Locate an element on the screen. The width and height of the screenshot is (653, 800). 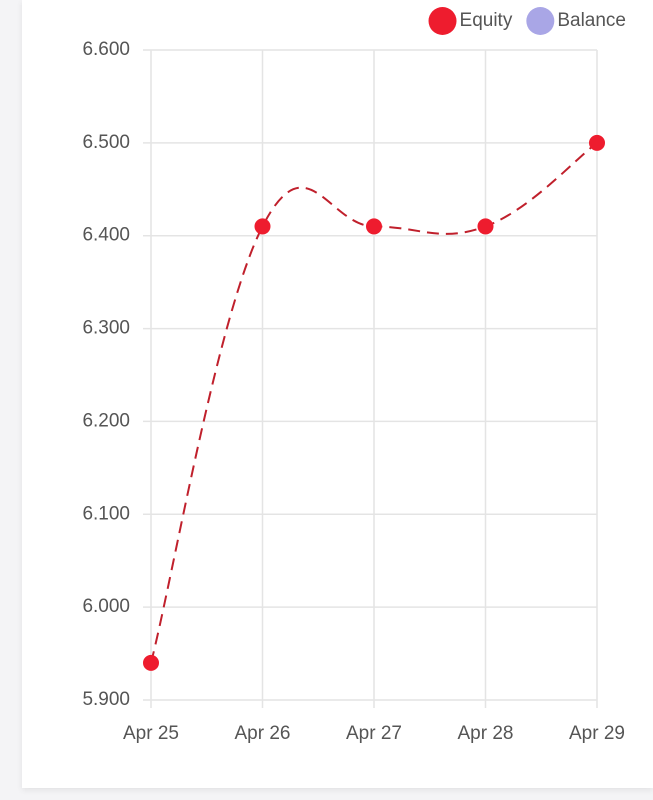
legend-label: Equity is located at coordinates (486, 20).